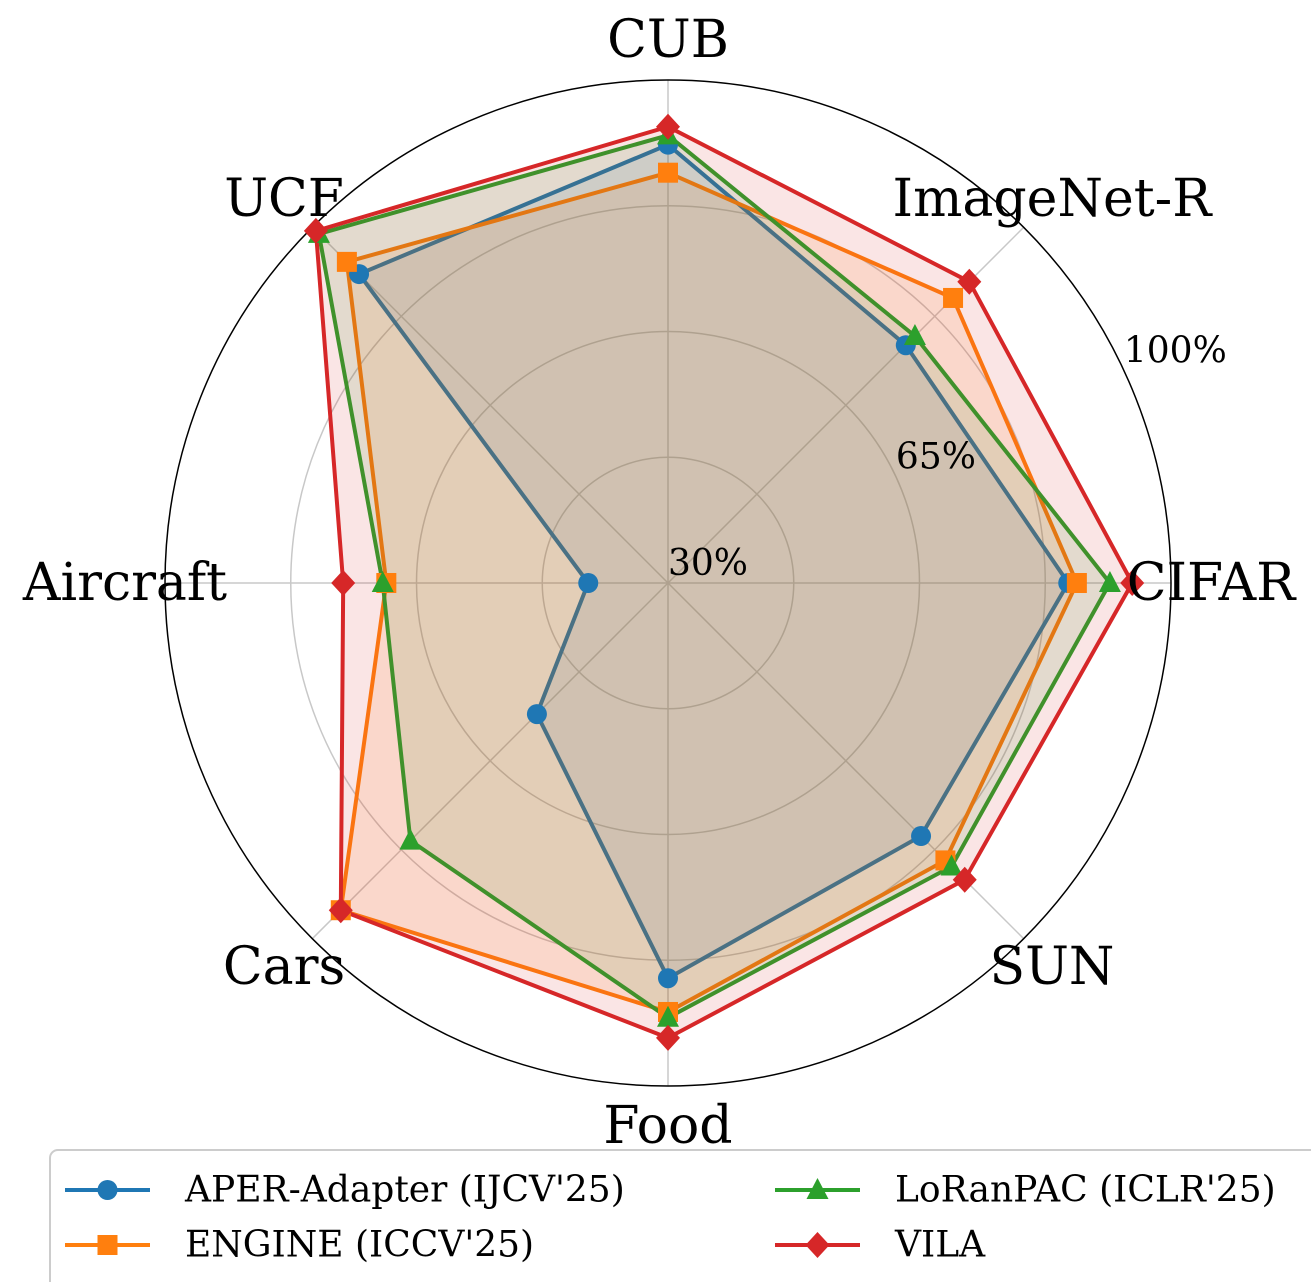 The image size is (1311, 1282). What do you see at coordinates (708, 563) in the screenshot?
I see `radial-tick-label: 30%` at bounding box center [708, 563].